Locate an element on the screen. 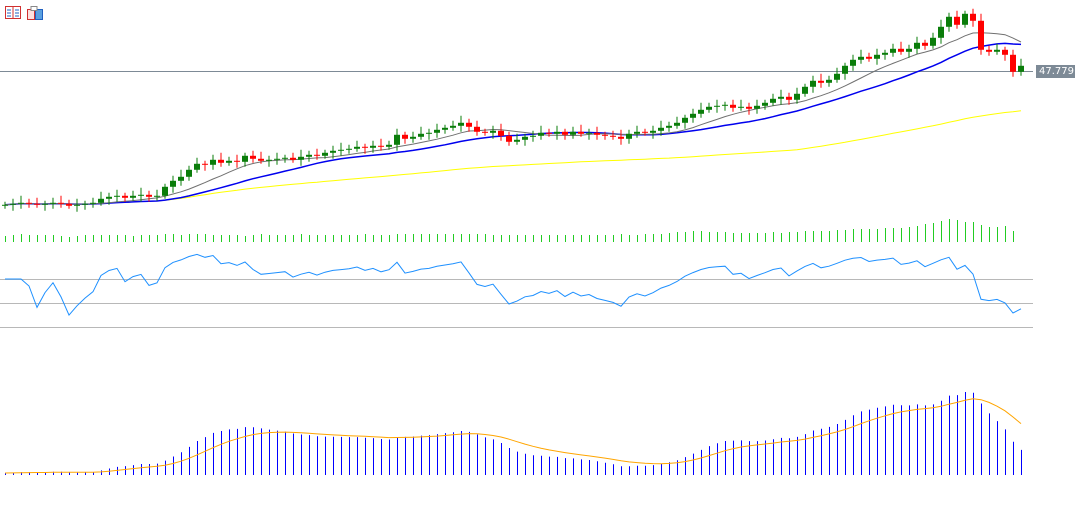  chart-template-icon is located at coordinates (35, 12).